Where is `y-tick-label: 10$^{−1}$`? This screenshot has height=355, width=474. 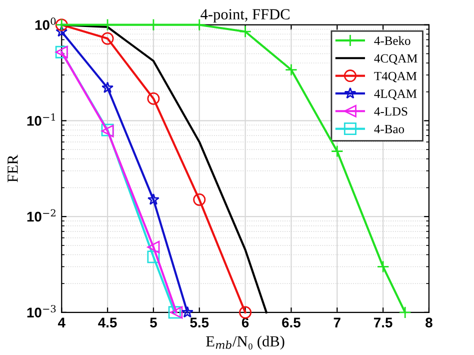
y-tick-label: 10$^{−1}$ is located at coordinates (41, 119).